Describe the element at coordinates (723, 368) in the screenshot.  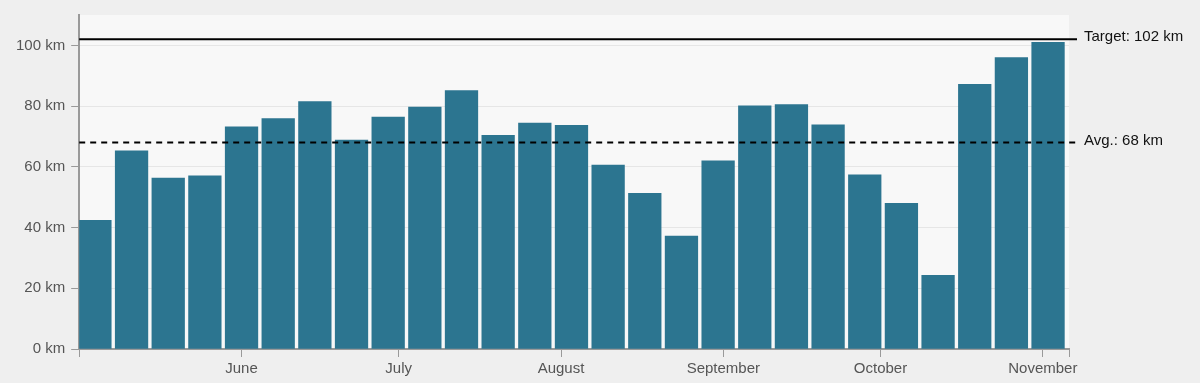
I see `x-tick-label: September` at that location.